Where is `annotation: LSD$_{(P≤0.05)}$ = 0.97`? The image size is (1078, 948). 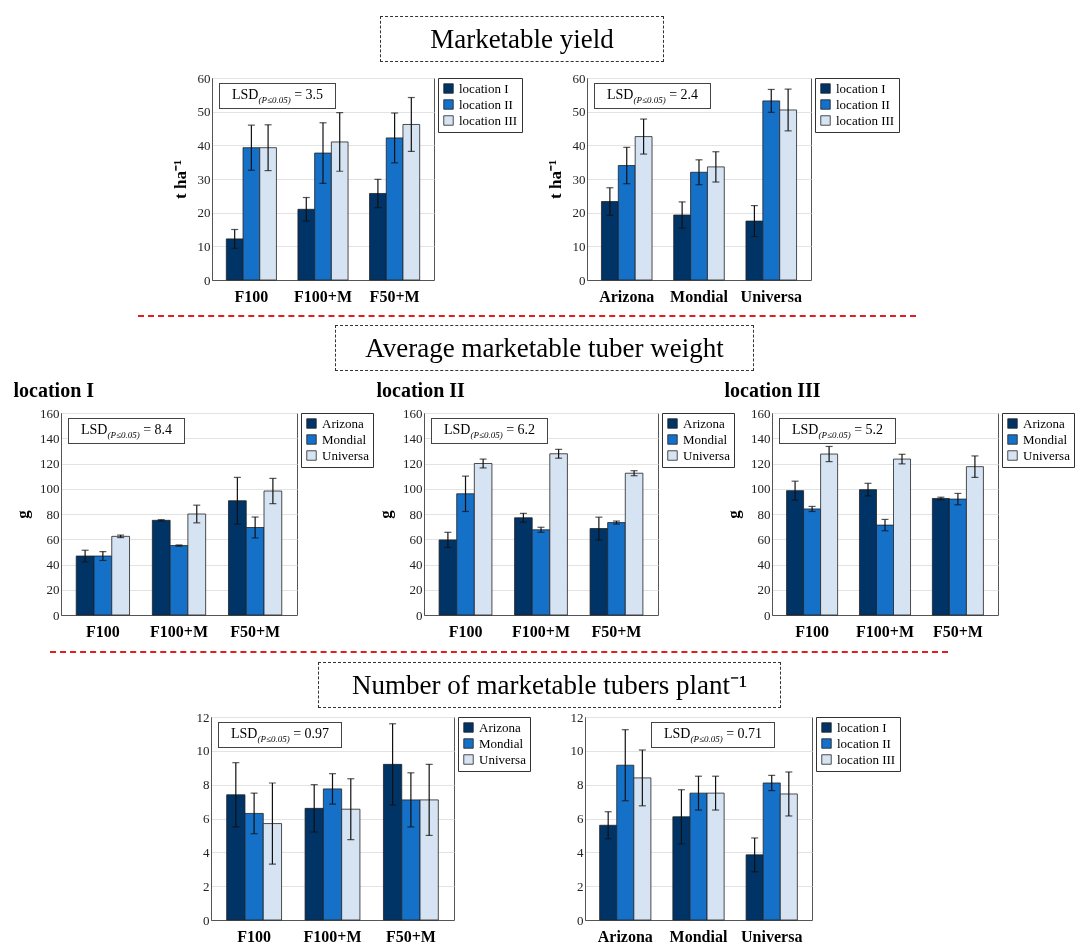 annotation: LSD$_{(P≤0.05)}$ = 0.97 is located at coordinates (280, 735).